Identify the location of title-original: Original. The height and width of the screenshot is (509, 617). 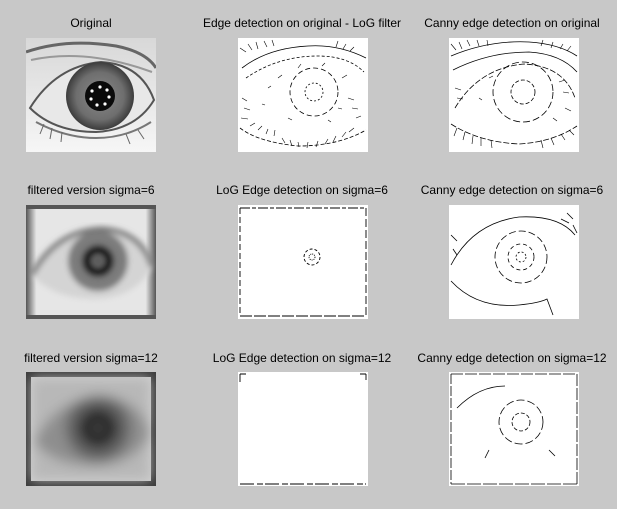
(91, 23).